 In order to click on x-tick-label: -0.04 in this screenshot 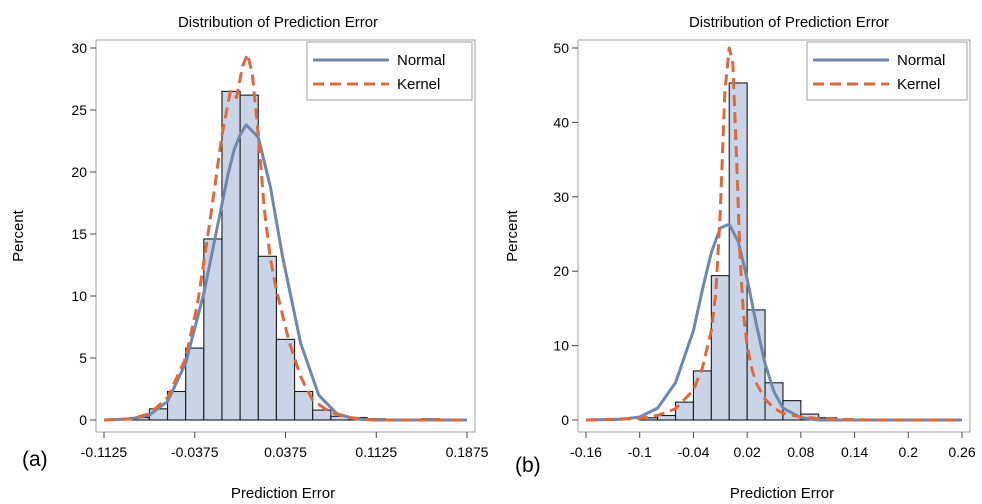, I will do `click(693, 452)`.